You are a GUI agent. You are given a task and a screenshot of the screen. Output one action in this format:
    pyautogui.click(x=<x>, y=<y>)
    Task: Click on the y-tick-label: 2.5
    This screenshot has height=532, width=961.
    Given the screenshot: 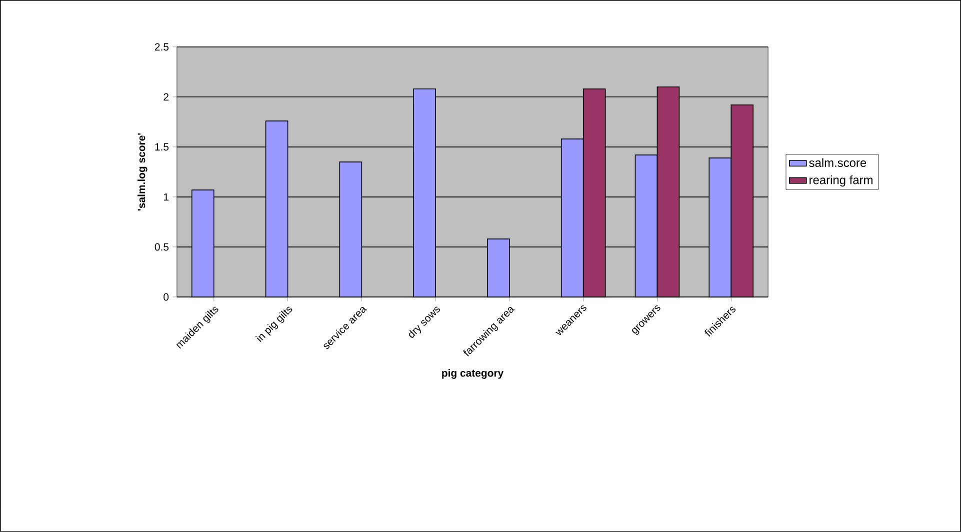 What is the action you would take?
    pyautogui.click(x=161, y=47)
    